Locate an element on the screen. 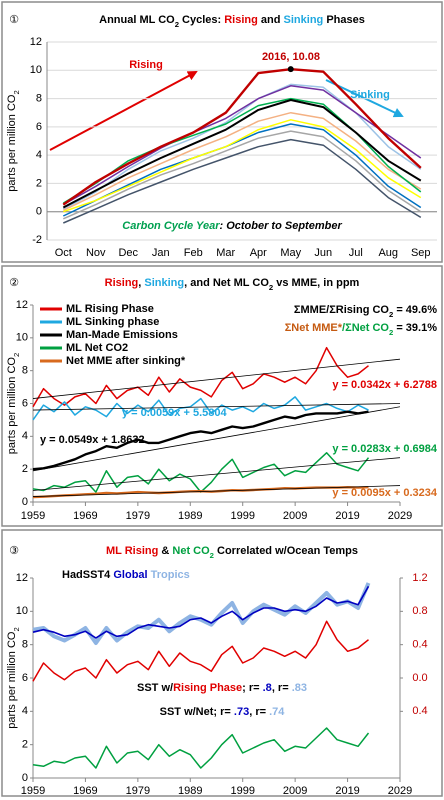 Image resolution: width=444 pixels, height=800 pixels. annotation: Sinking is located at coordinates (370, 95).